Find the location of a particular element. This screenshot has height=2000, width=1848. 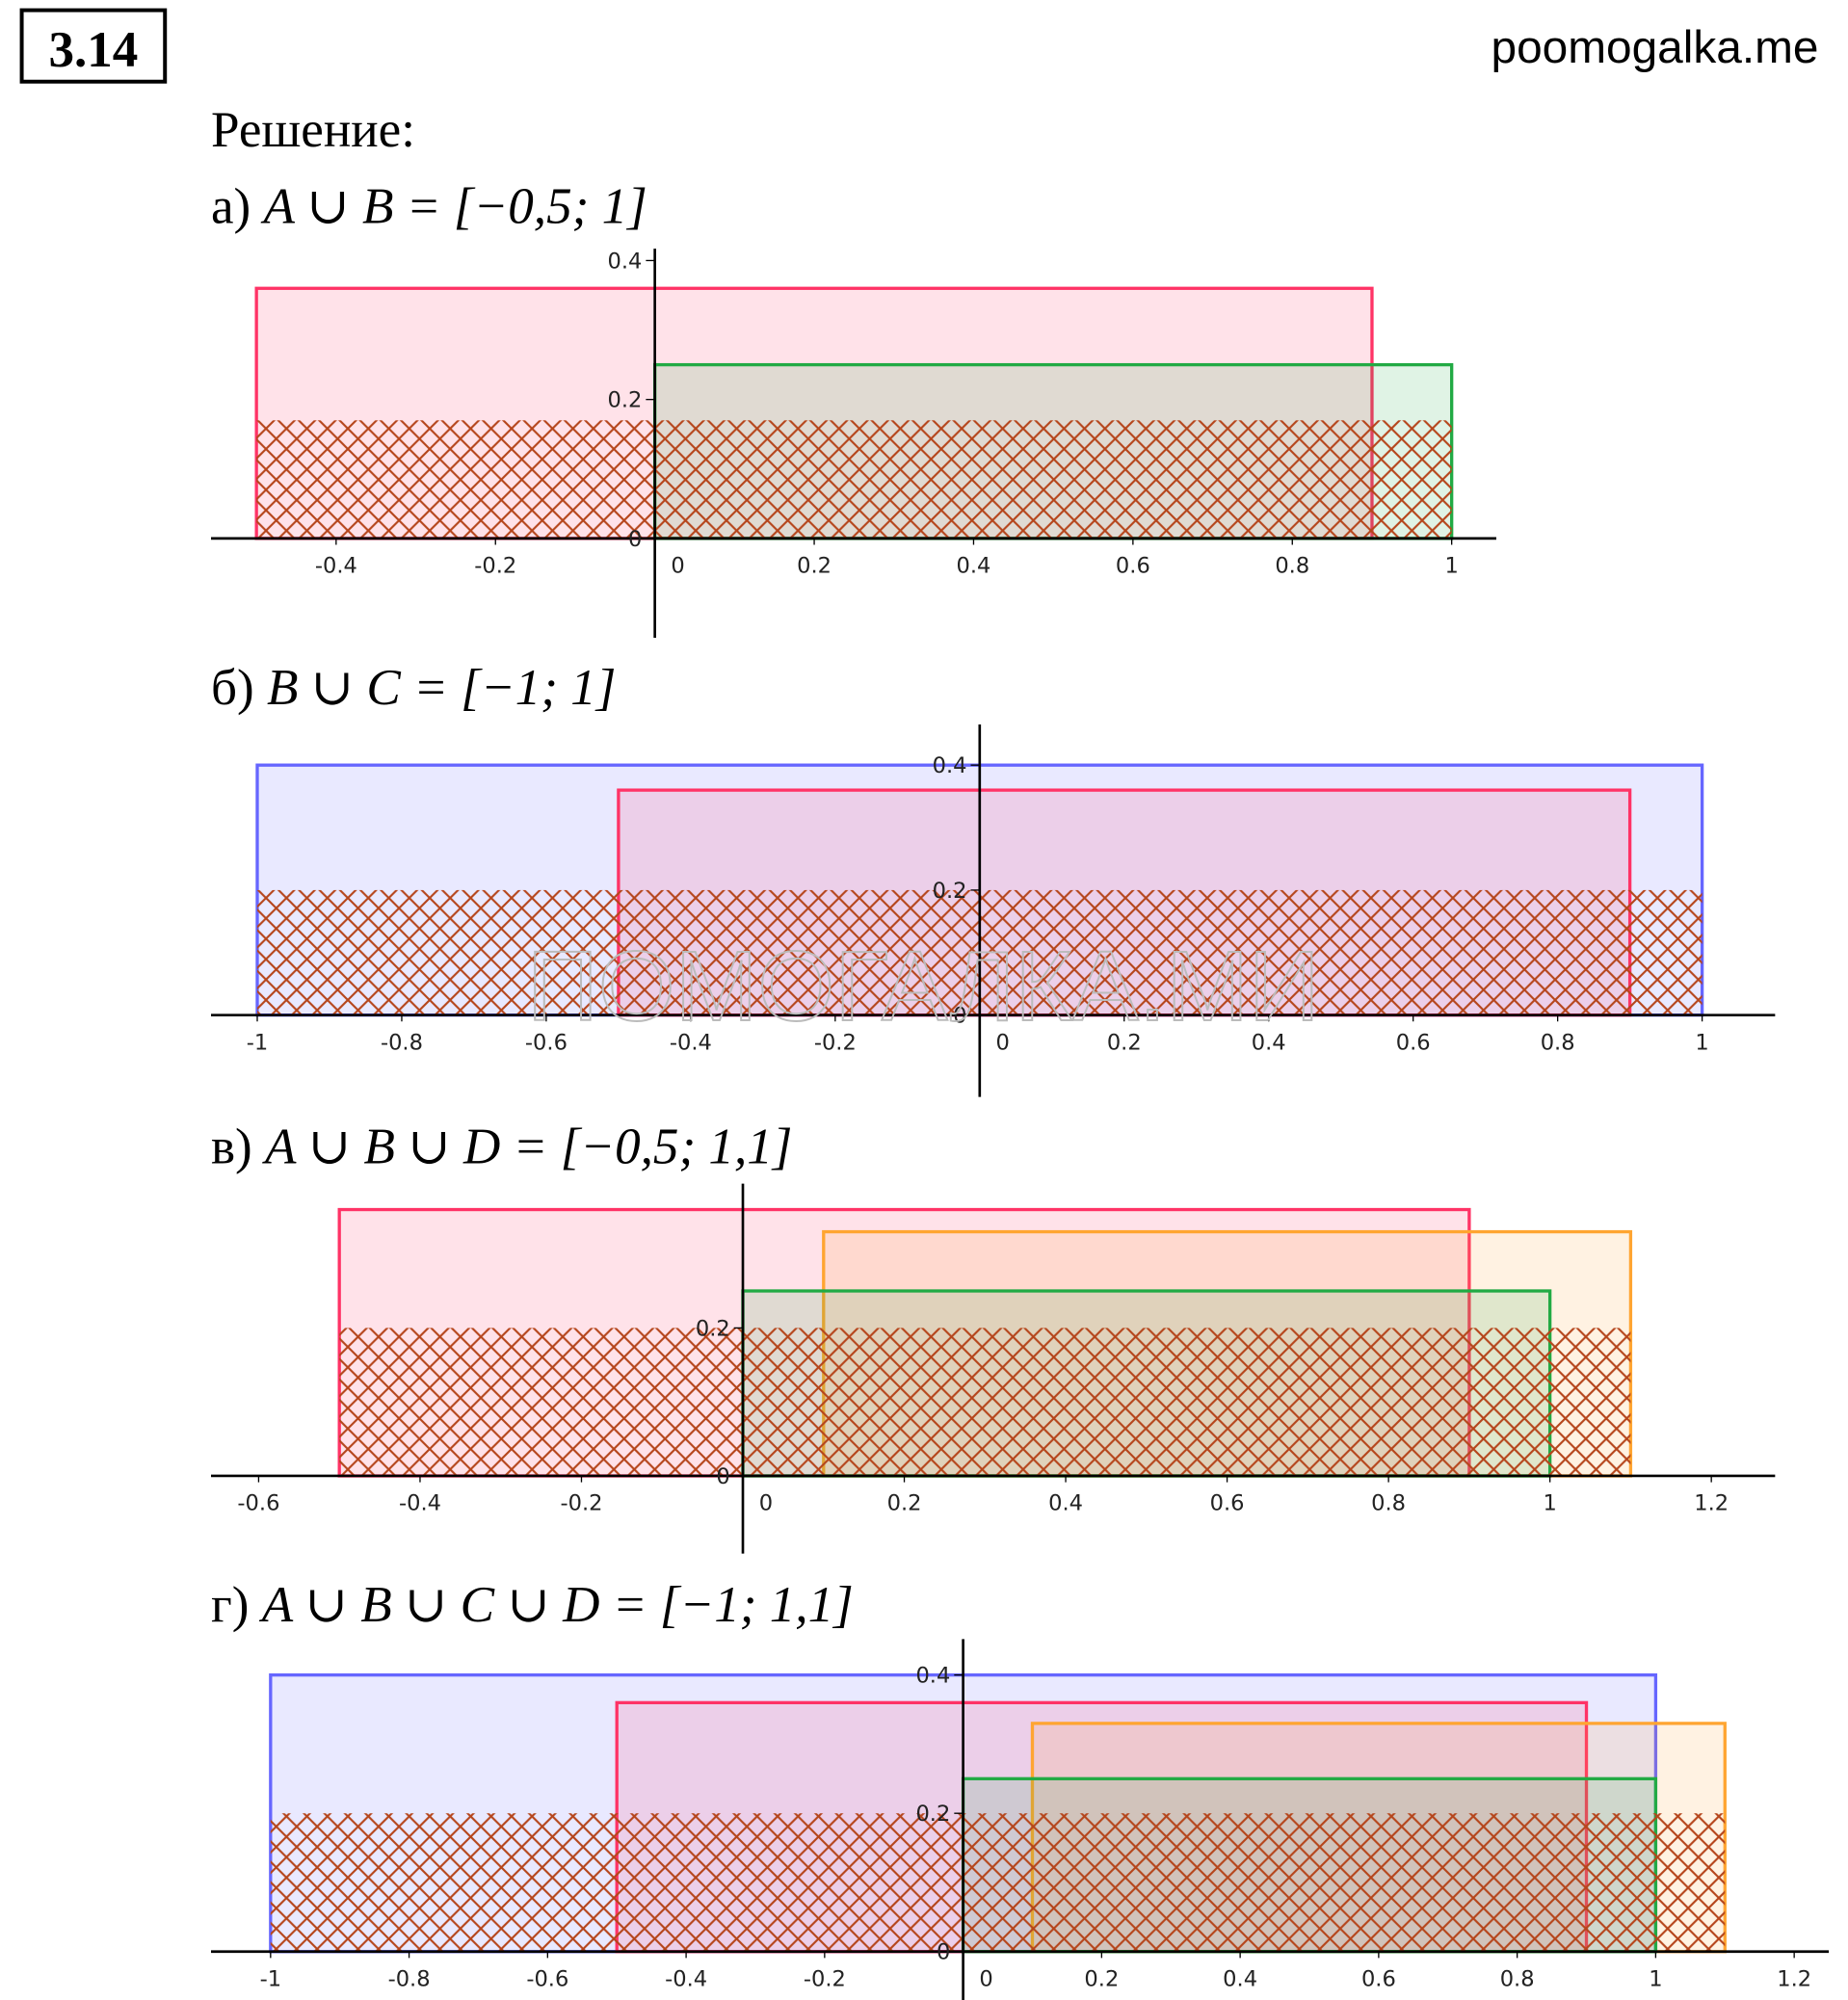

part-label: в) is located at coordinates (231, 1147).